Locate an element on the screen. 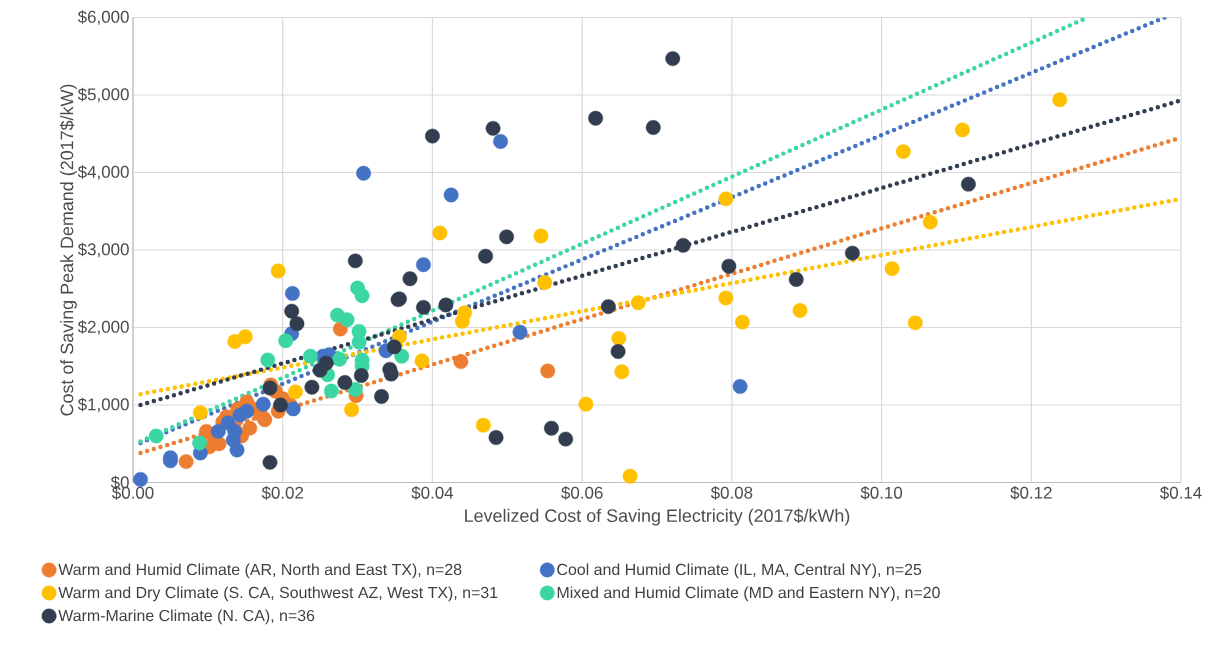  x-tick-label: $0.04 is located at coordinates (432, 493).